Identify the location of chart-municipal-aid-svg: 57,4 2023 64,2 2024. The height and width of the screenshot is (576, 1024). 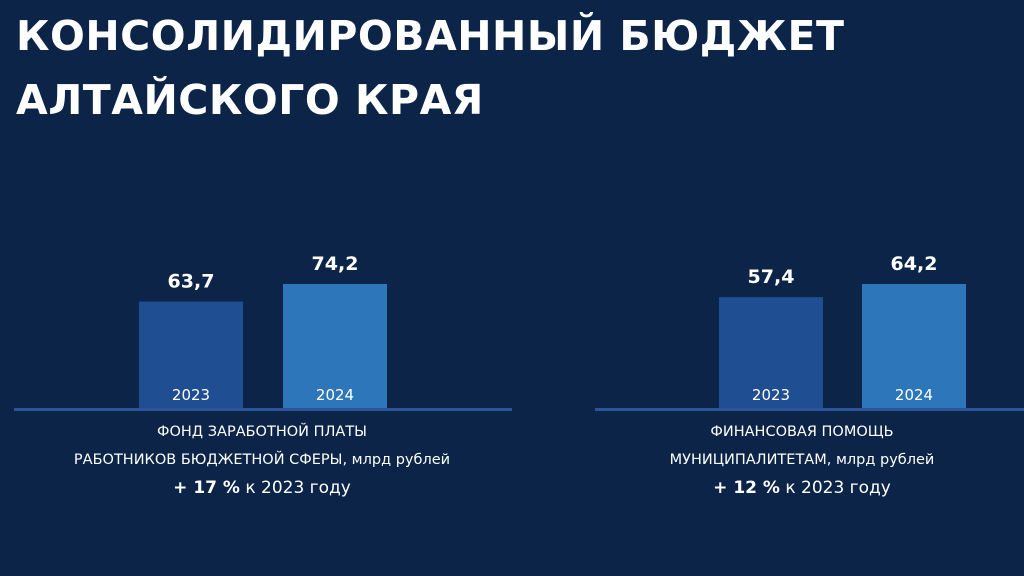
(809, 332).